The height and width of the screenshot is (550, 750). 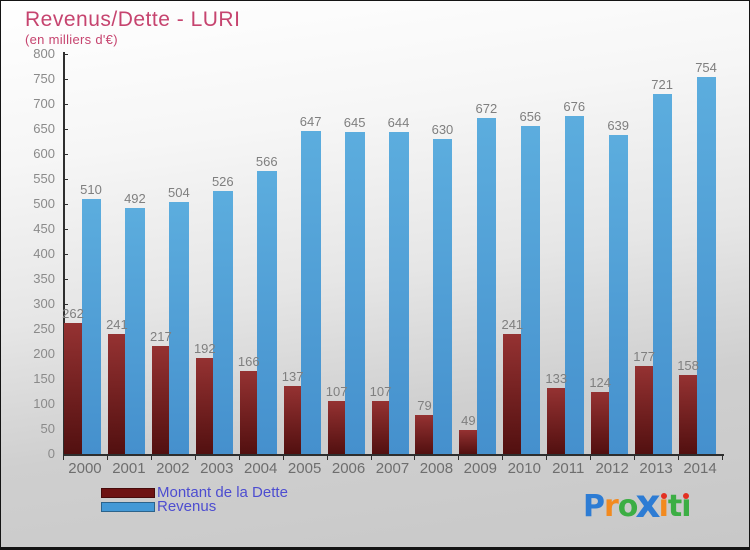 I want to click on x-axis-label: 2001, so click(x=129, y=468).